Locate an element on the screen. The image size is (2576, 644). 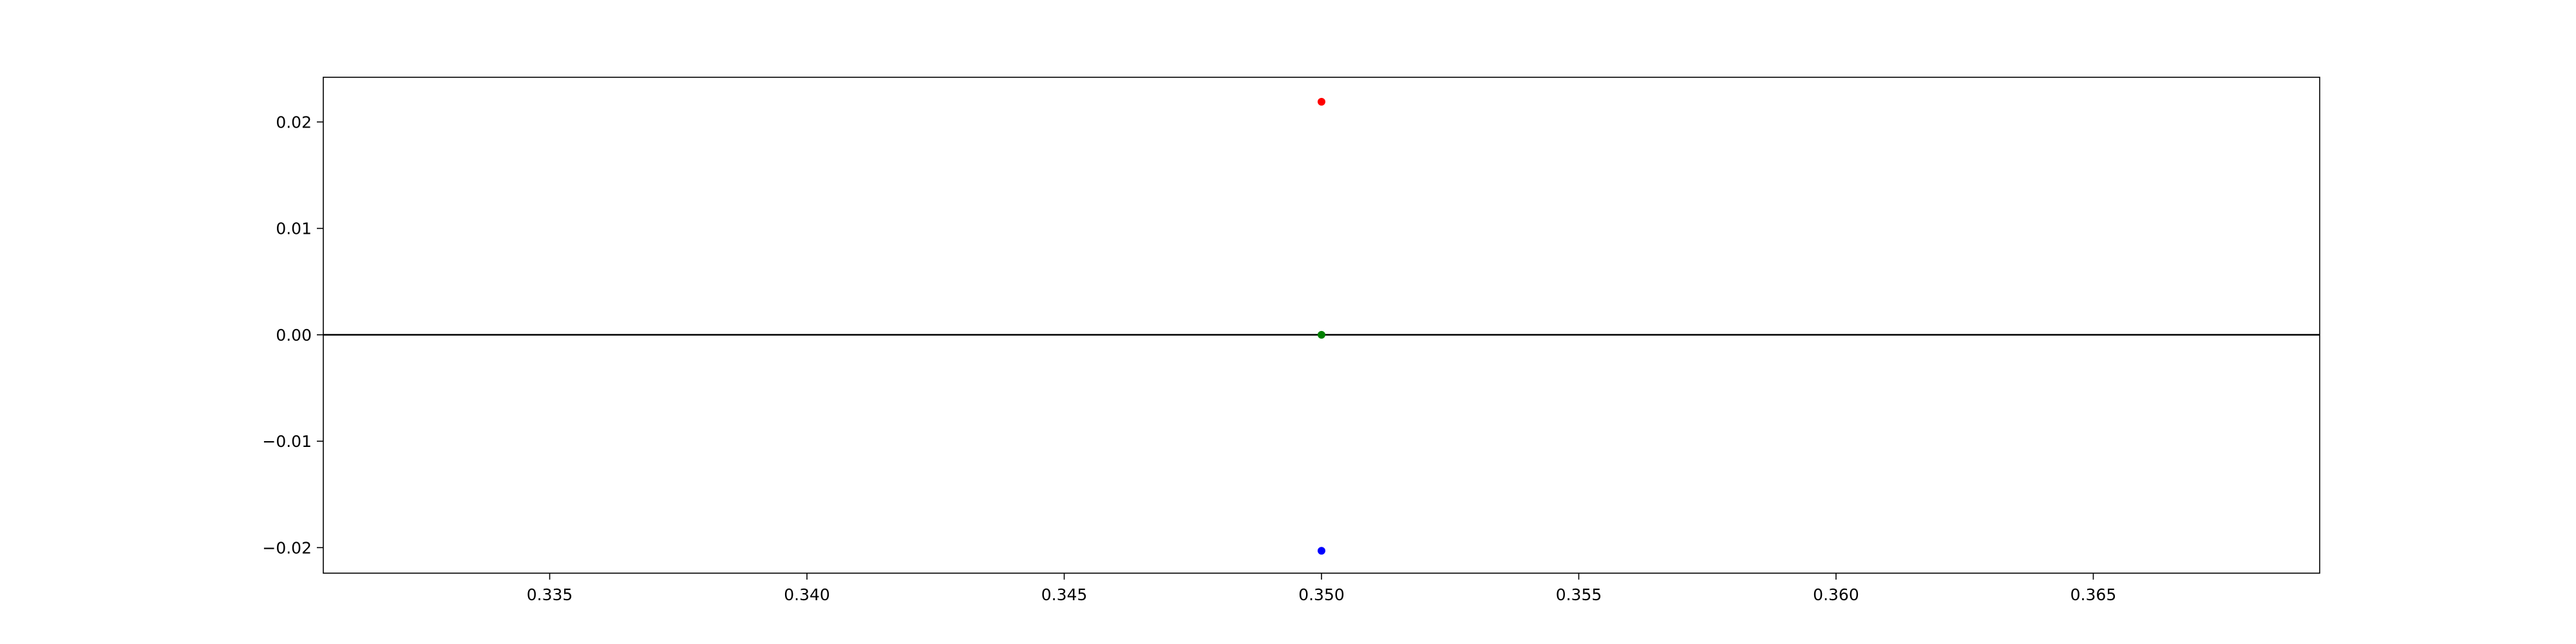
y-tick-label: 0.01 is located at coordinates (294, 229).